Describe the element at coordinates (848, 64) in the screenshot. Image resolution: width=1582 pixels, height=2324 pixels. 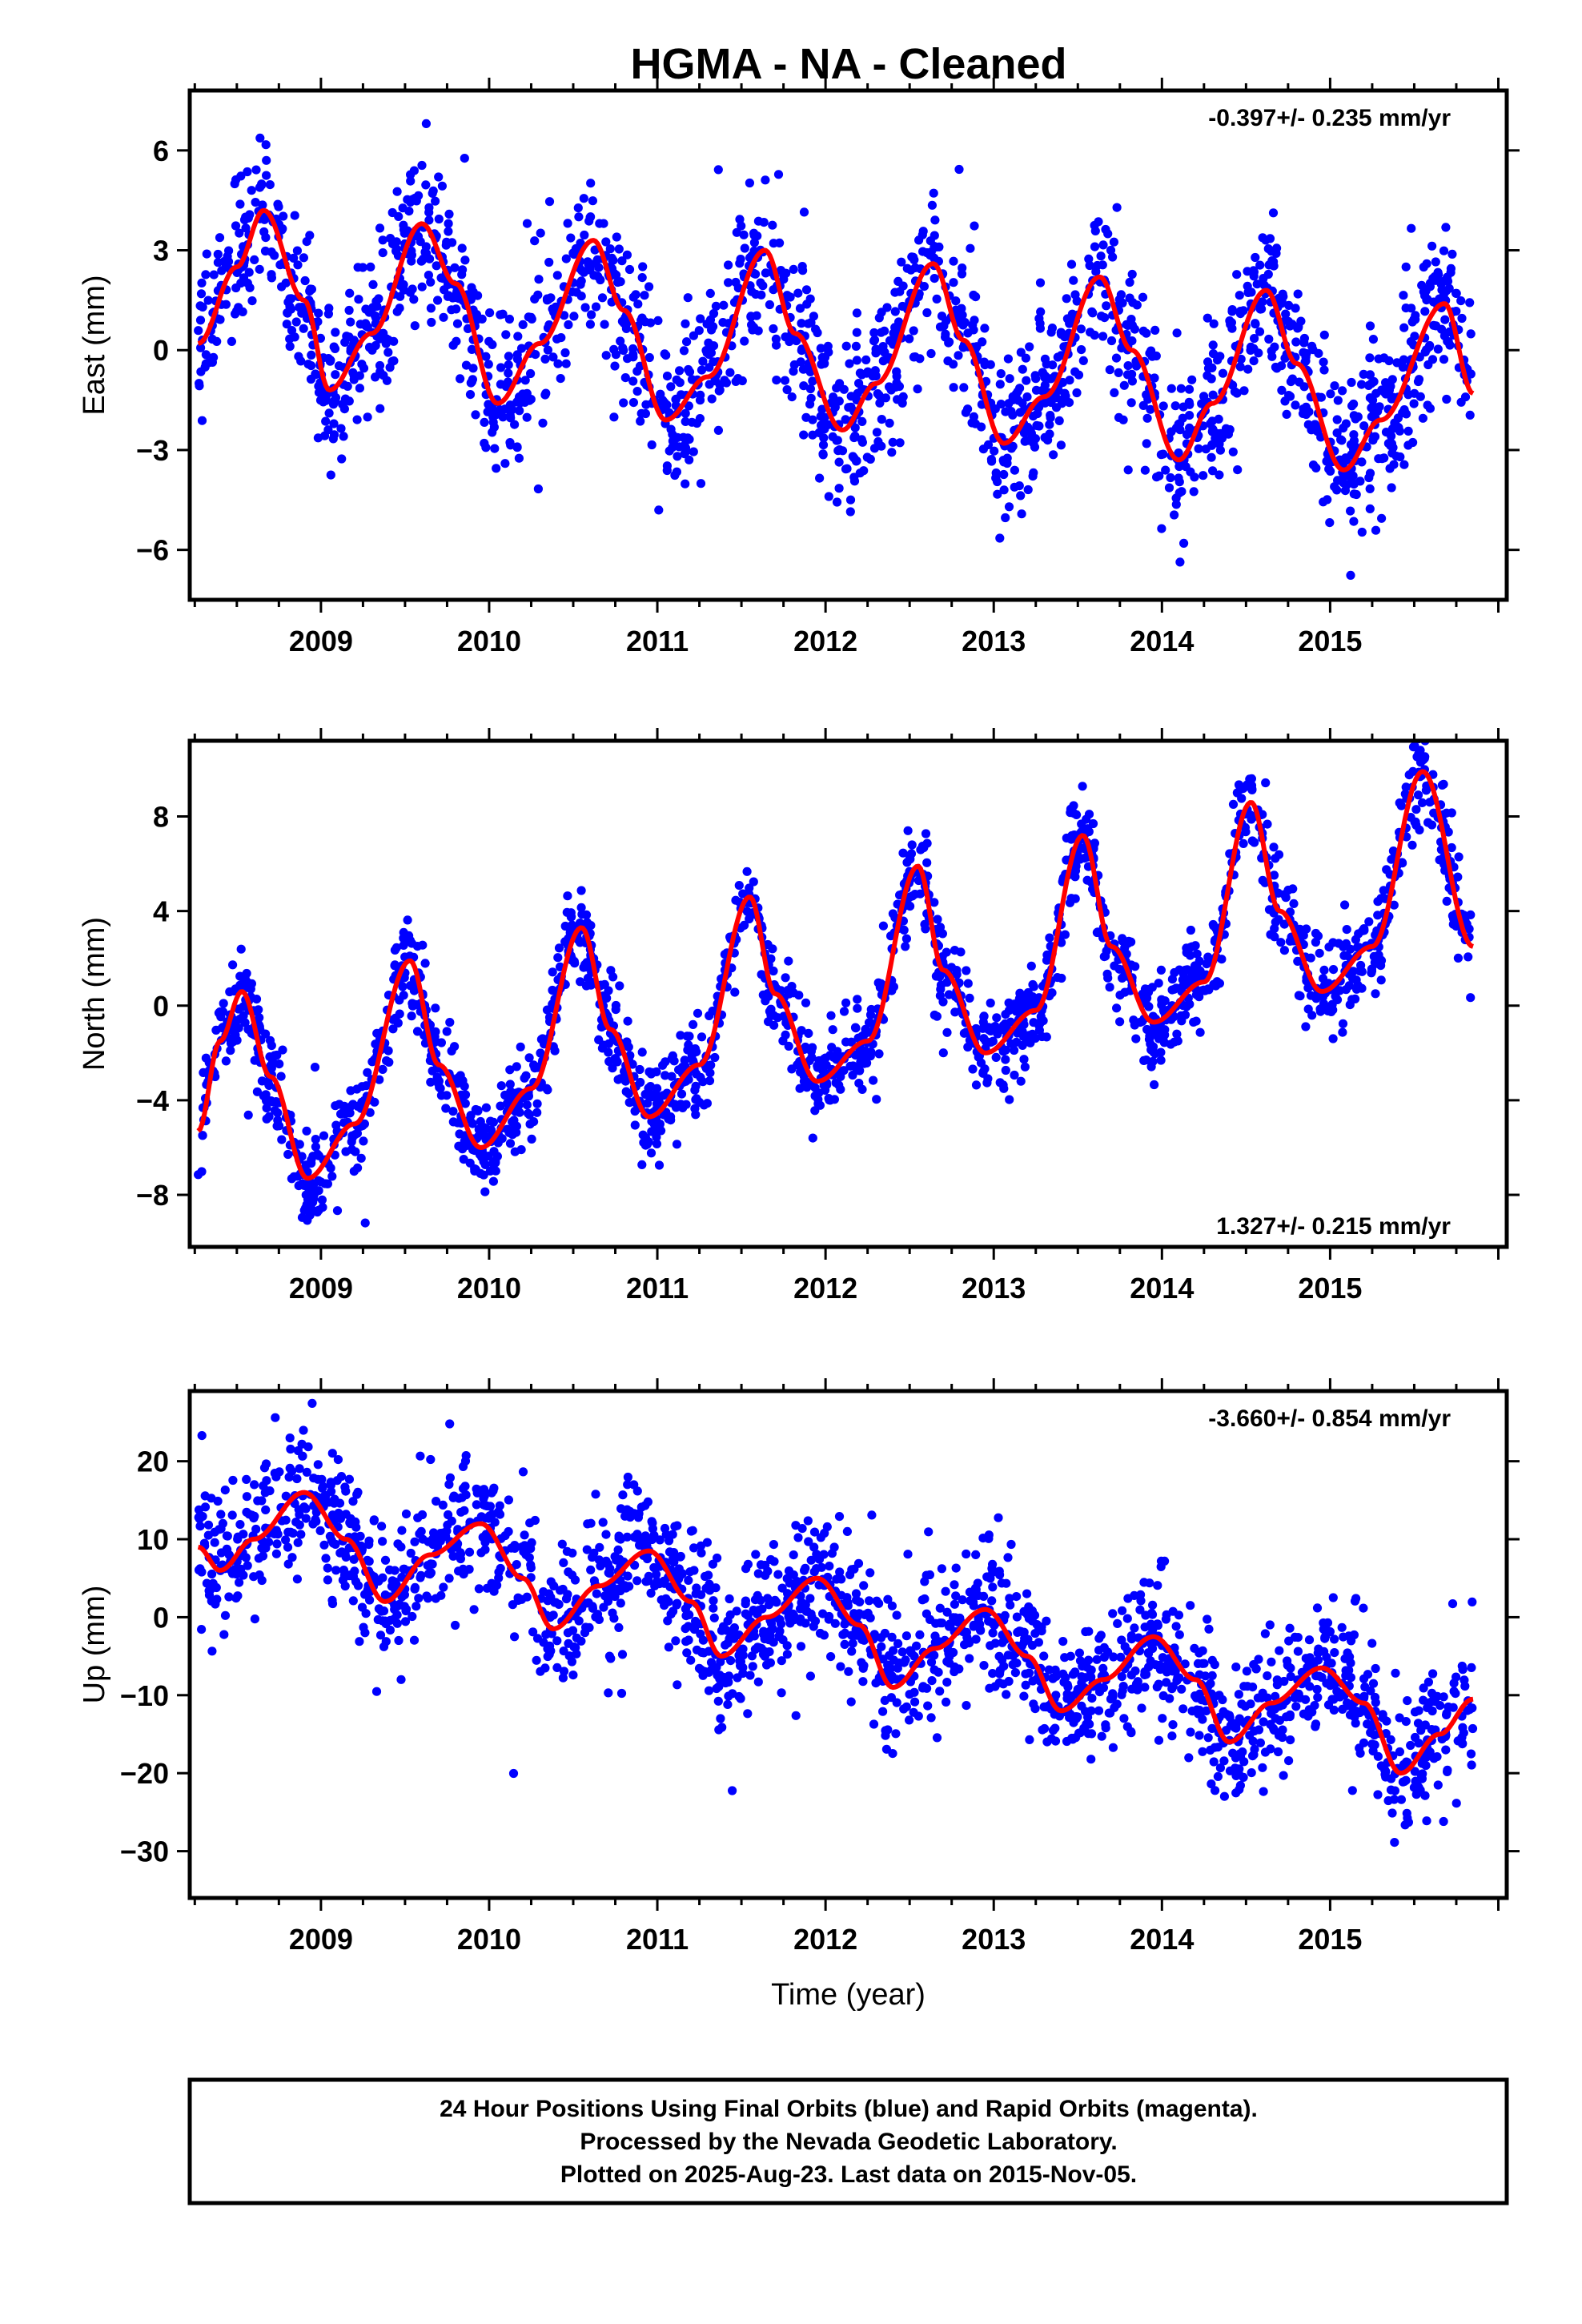
I see `chart-title: HGMA - NA - Cleaned` at that location.